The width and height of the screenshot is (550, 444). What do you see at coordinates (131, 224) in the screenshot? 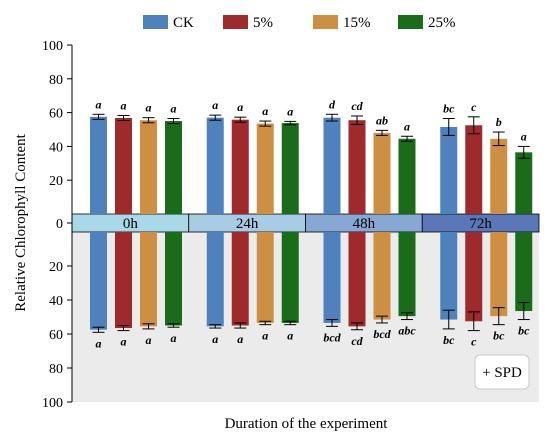
I see `category-label: 0h` at bounding box center [131, 224].